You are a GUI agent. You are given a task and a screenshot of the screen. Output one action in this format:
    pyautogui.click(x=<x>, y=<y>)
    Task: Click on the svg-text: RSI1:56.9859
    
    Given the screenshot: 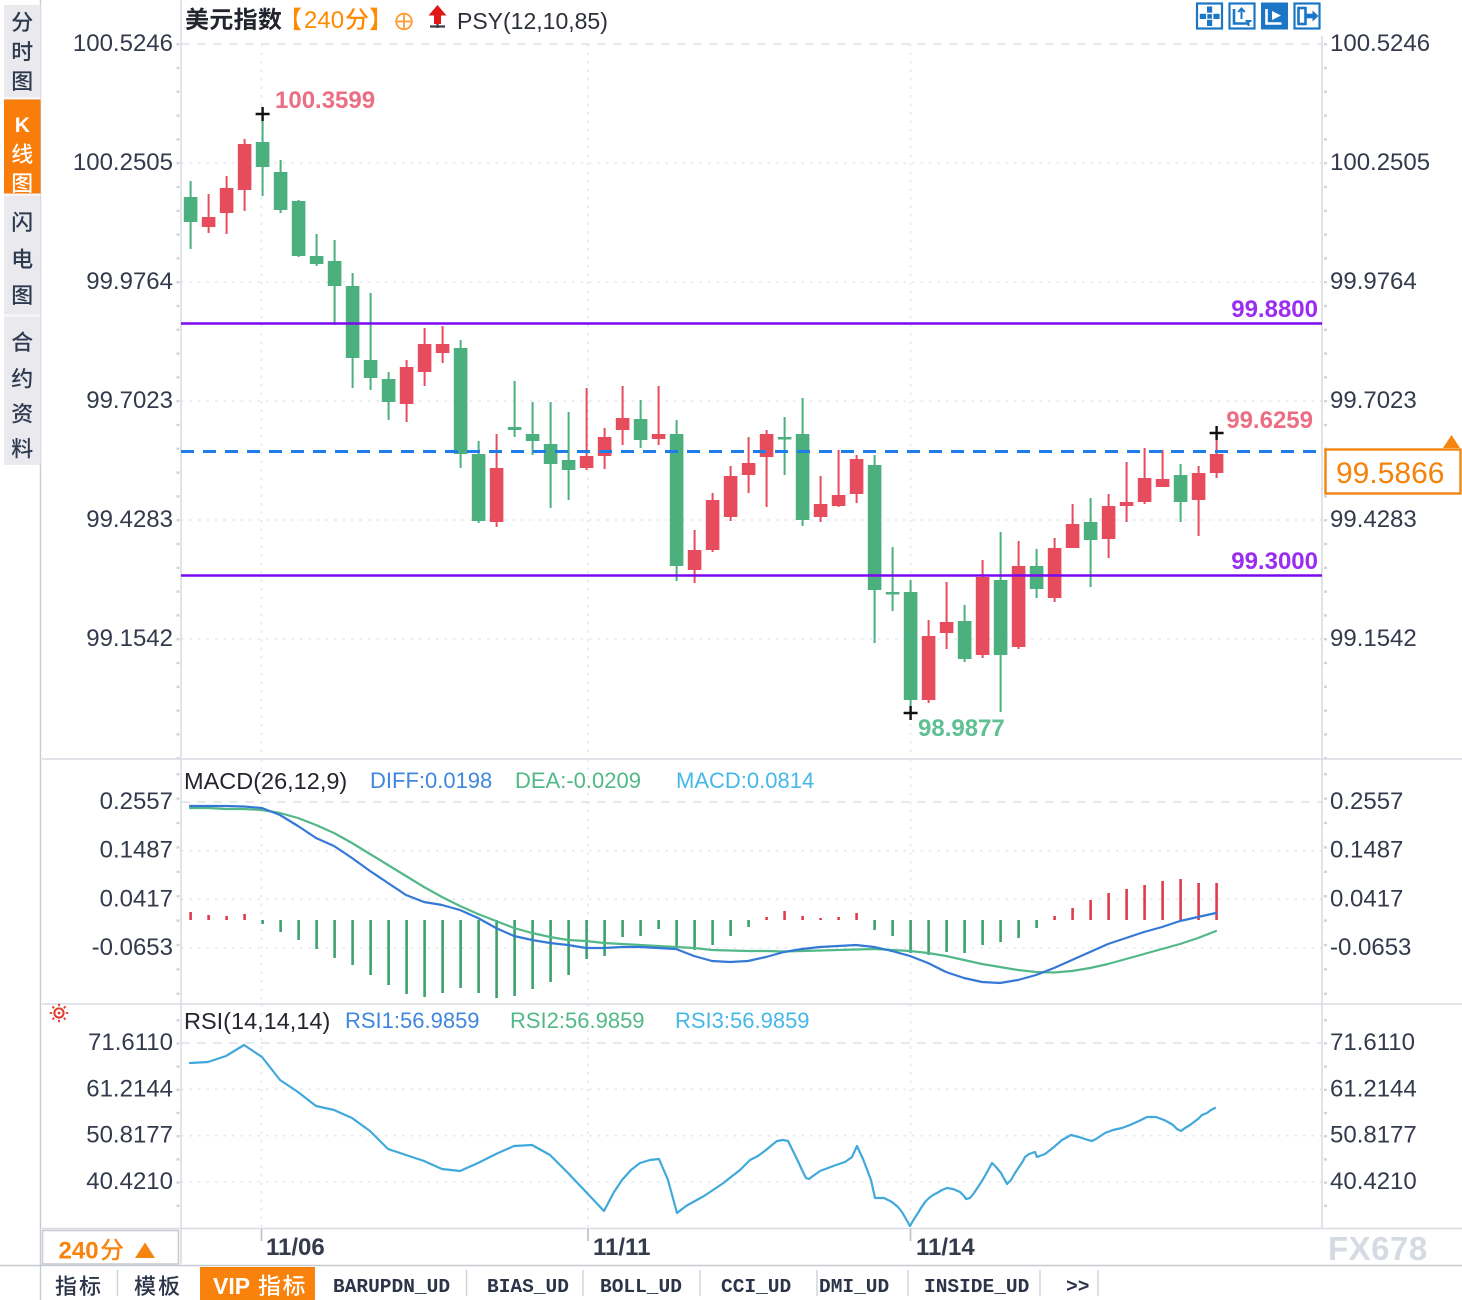 What is the action you would take?
    pyautogui.click(x=412, y=1020)
    